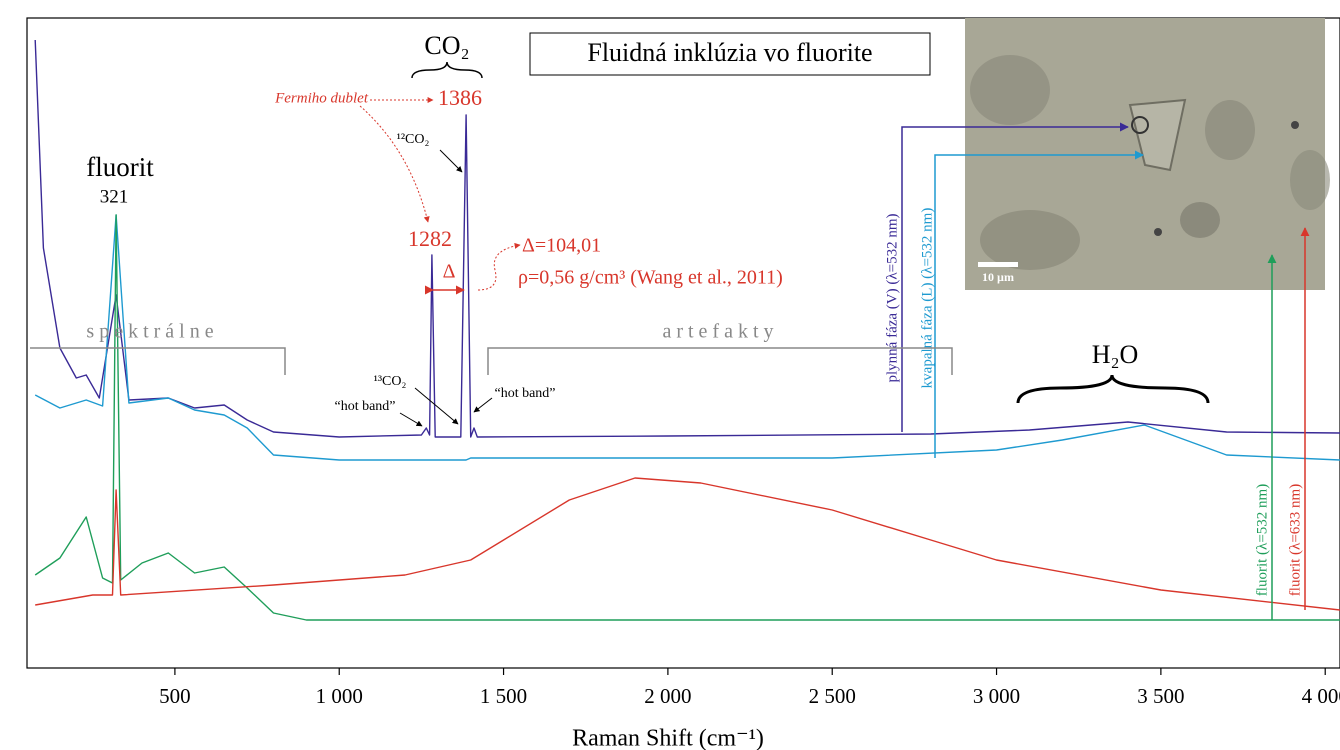 This screenshot has width=1340, height=750. I want to click on x-axis-label: Raman Shift (cm⁻¹), so click(668, 738).